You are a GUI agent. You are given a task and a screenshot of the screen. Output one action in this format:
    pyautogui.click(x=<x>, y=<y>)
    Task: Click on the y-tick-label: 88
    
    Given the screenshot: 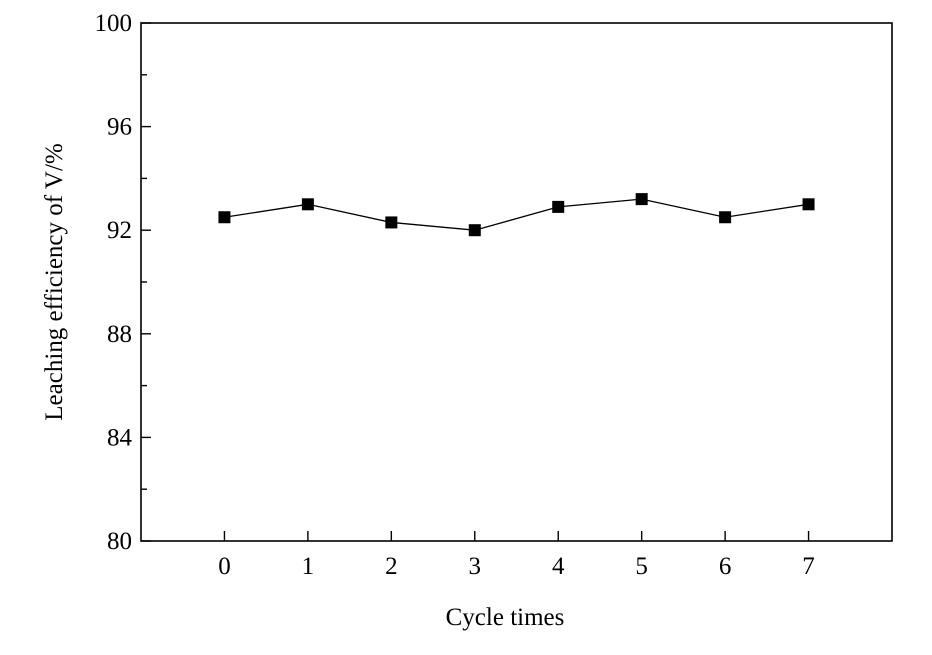 What is the action you would take?
    pyautogui.click(x=119, y=334)
    